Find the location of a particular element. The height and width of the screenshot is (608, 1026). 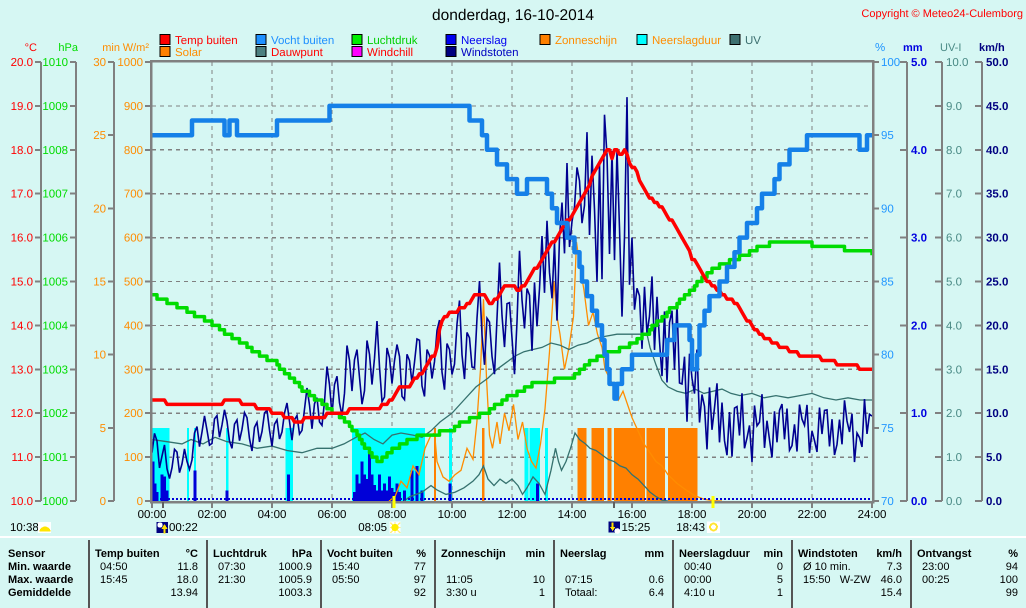

svg-text: 04:00 is located at coordinates (272, 515).